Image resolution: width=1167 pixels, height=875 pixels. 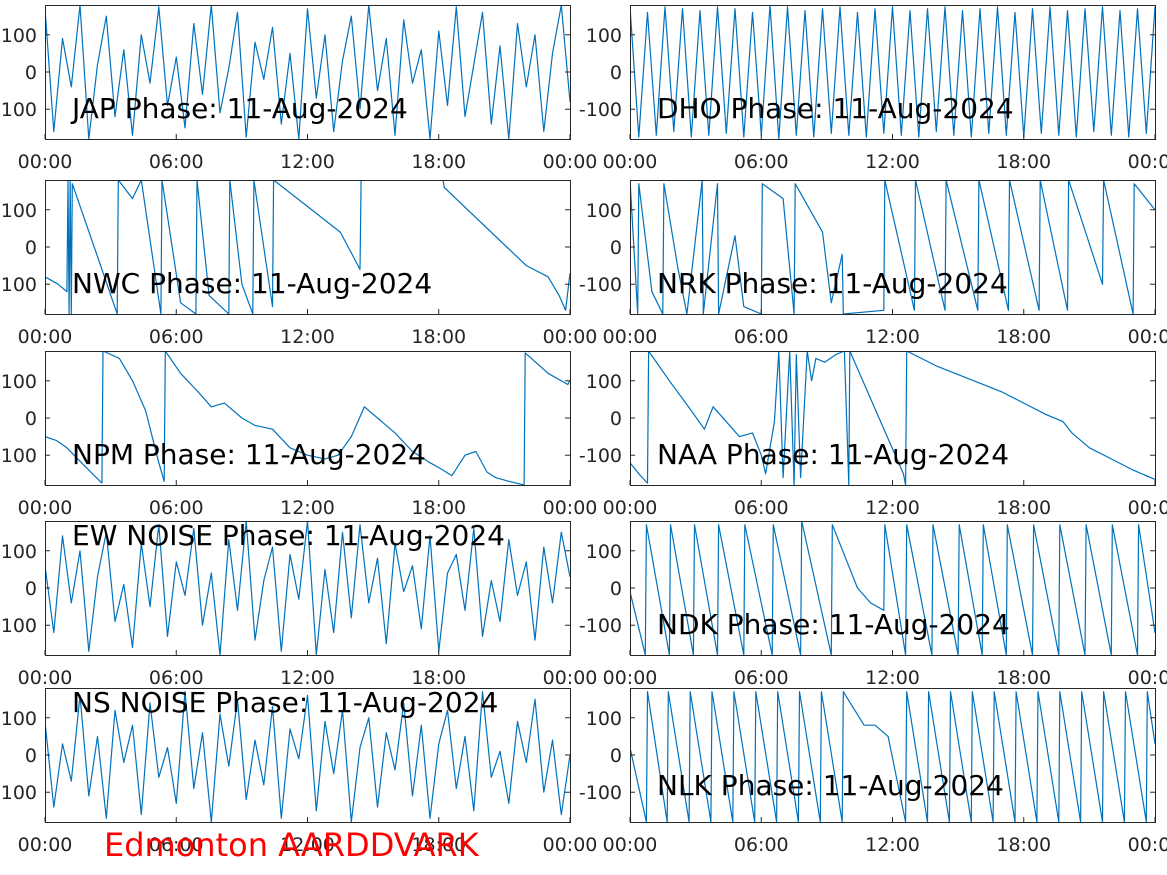 What do you see at coordinates (249, 454) in the screenshot?
I see `panel-title: NPM Phase: 11-Aug-2024` at bounding box center [249, 454].